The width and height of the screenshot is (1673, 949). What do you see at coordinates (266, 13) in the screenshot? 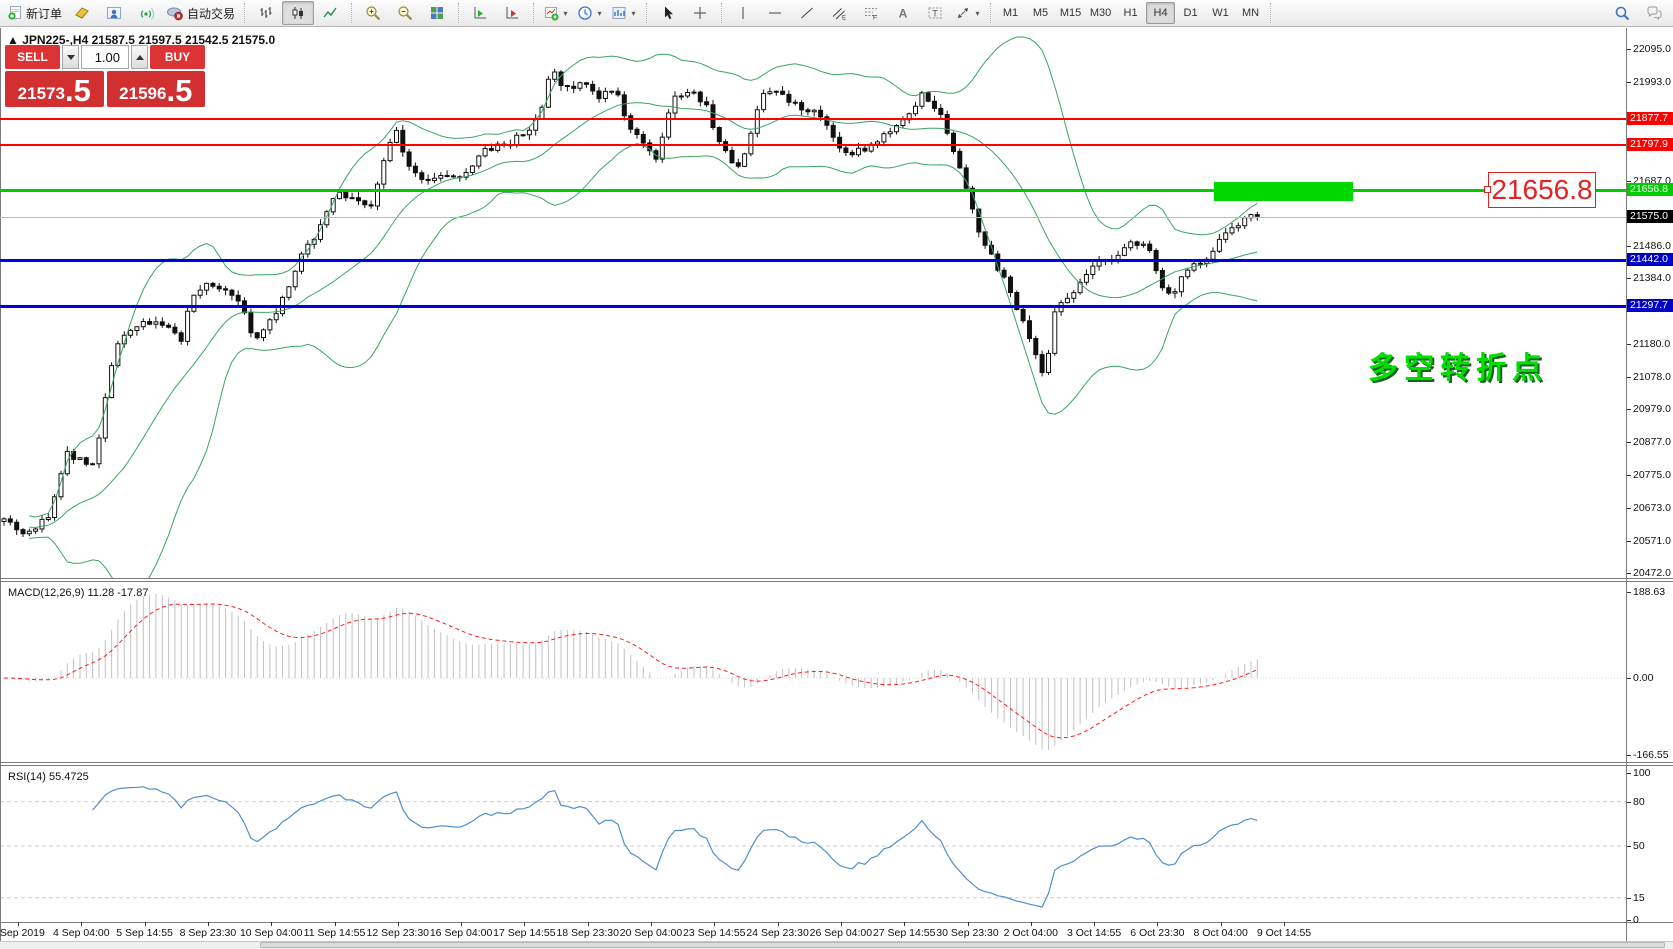
I see `bar-chart-button` at bounding box center [266, 13].